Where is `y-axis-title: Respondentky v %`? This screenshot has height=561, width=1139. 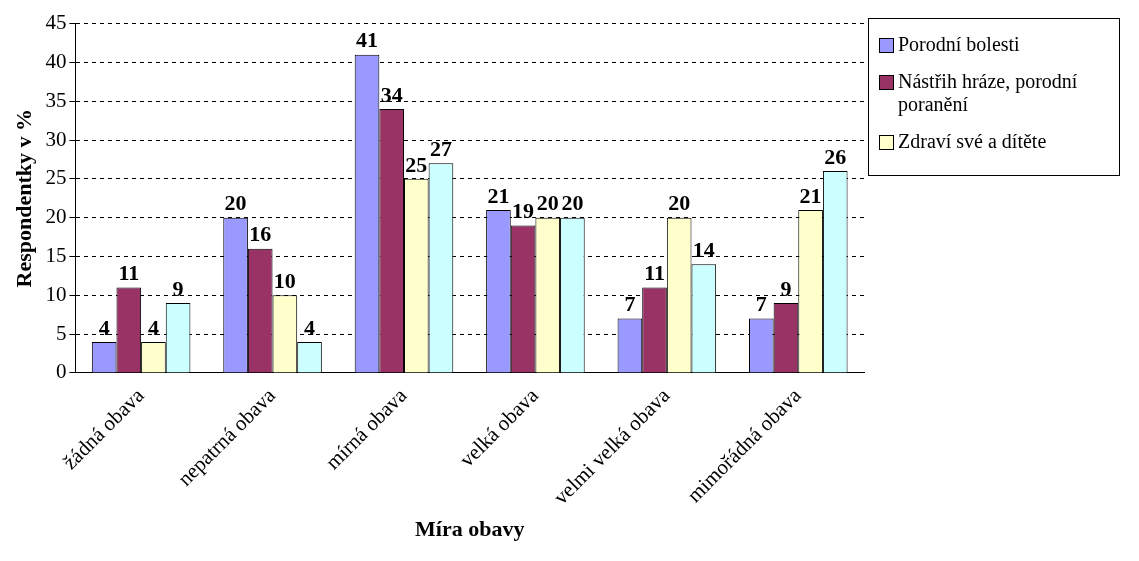 y-axis-title: Respondentky v % is located at coordinates (23, 198).